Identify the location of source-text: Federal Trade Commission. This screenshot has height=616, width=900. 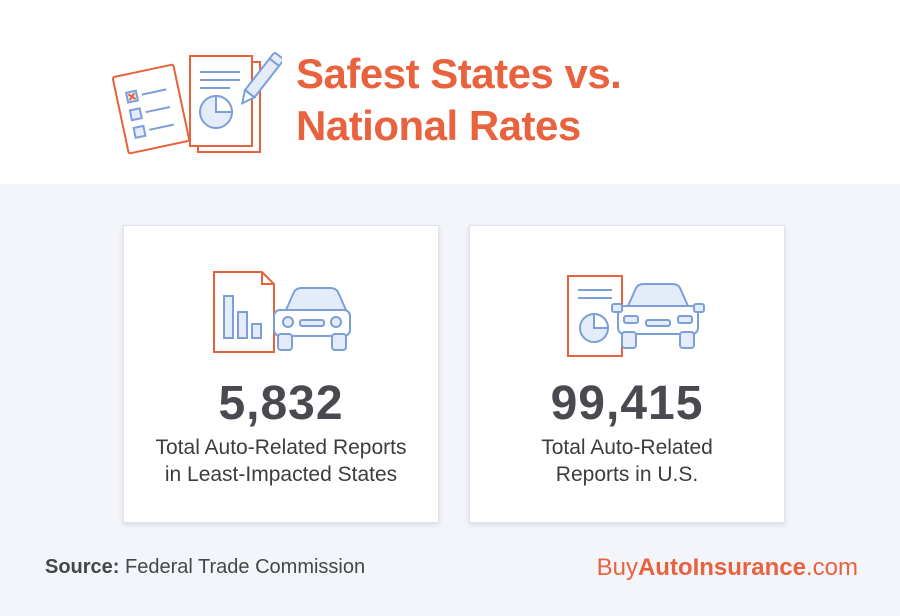
(245, 567).